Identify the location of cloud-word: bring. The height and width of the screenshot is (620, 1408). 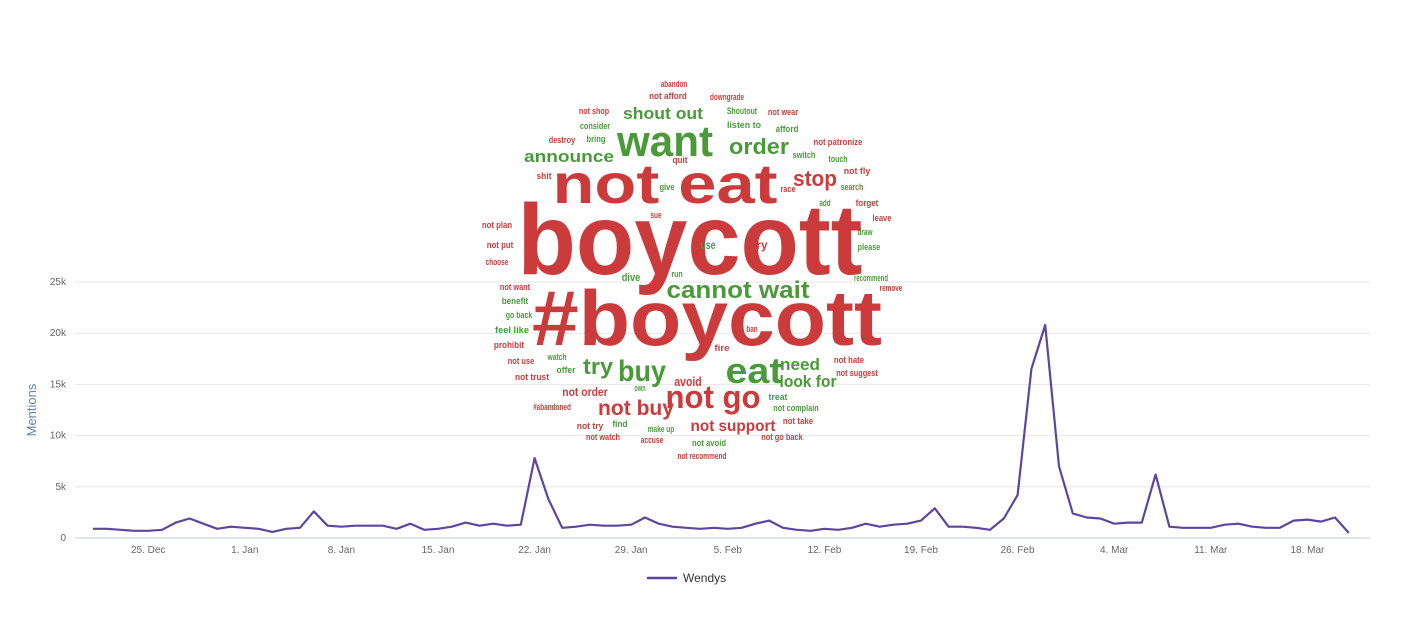
(596, 139).